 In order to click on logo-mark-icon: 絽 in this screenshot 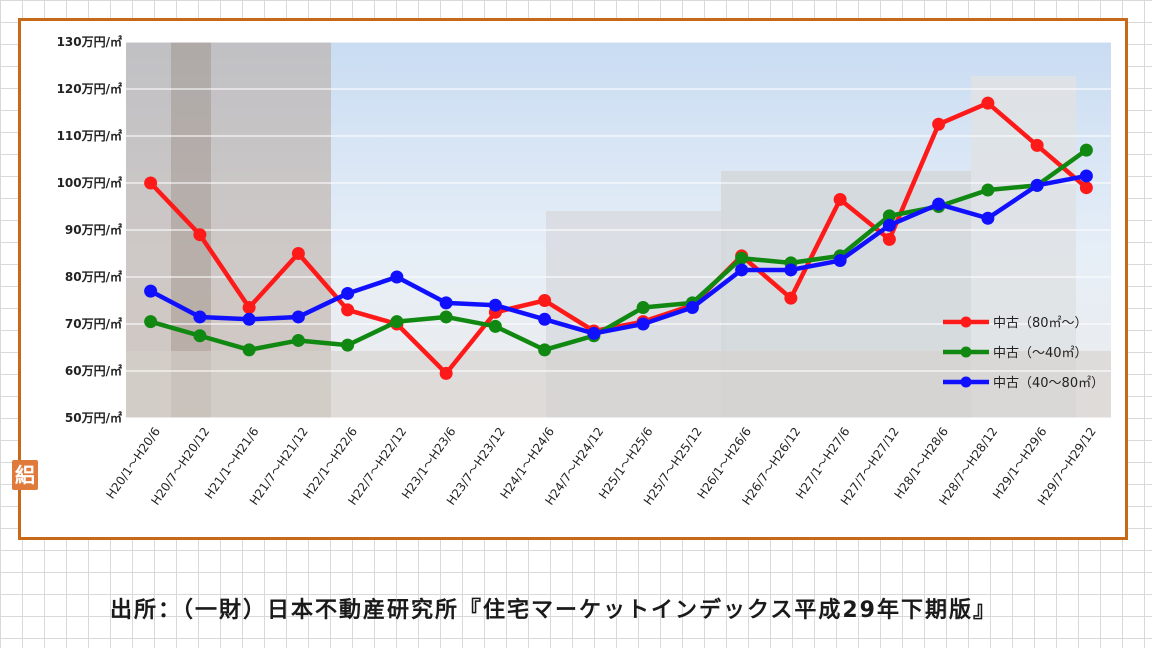, I will do `click(25, 475)`.